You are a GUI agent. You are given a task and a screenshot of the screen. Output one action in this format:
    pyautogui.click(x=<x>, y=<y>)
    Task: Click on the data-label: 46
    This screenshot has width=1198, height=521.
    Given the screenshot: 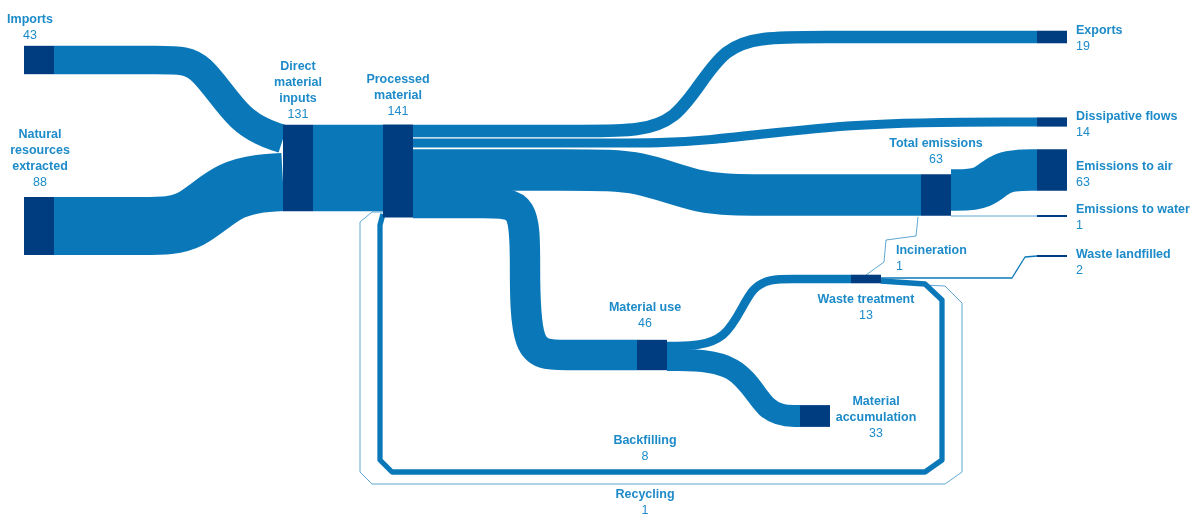 What is the action you would take?
    pyautogui.click(x=645, y=323)
    